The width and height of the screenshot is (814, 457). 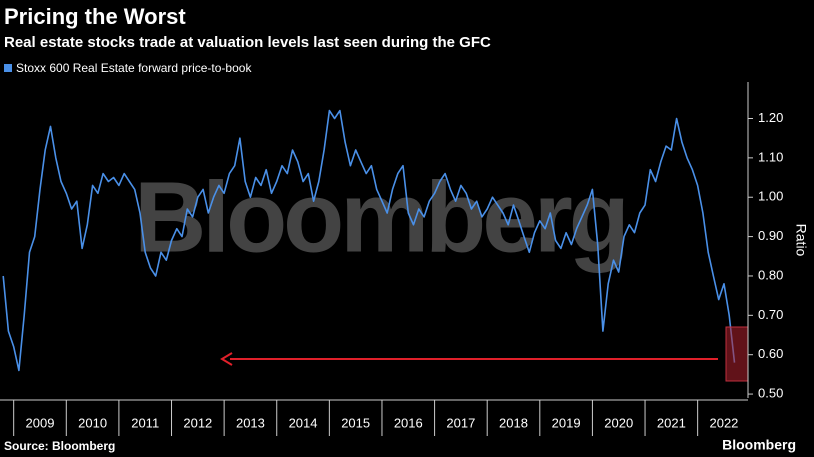 I want to click on x-tick-label: 2019, so click(x=566, y=422).